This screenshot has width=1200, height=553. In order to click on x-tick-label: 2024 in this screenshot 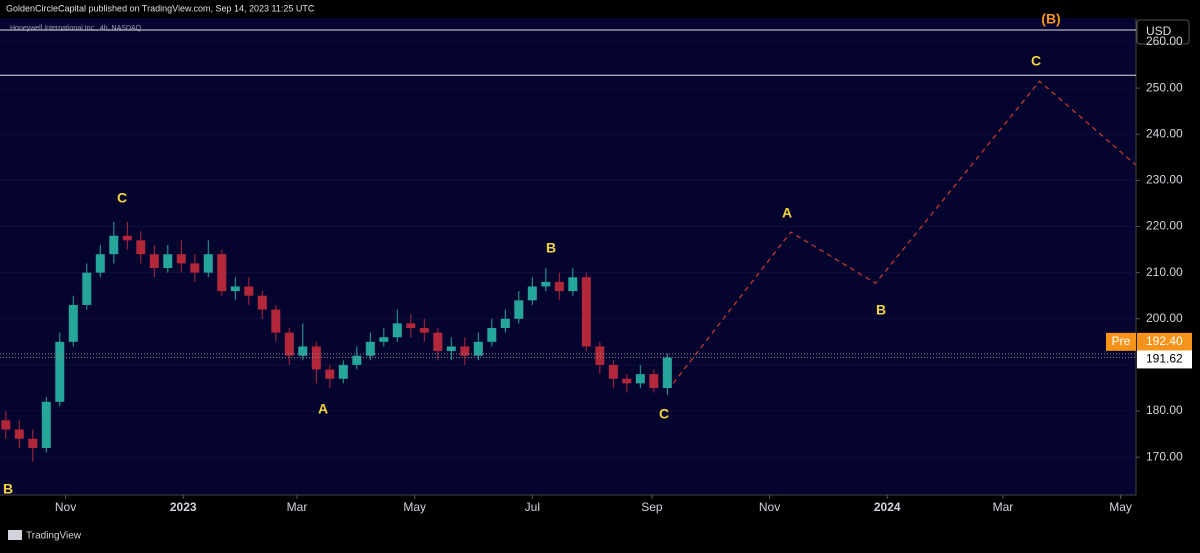, I will do `click(887, 507)`.